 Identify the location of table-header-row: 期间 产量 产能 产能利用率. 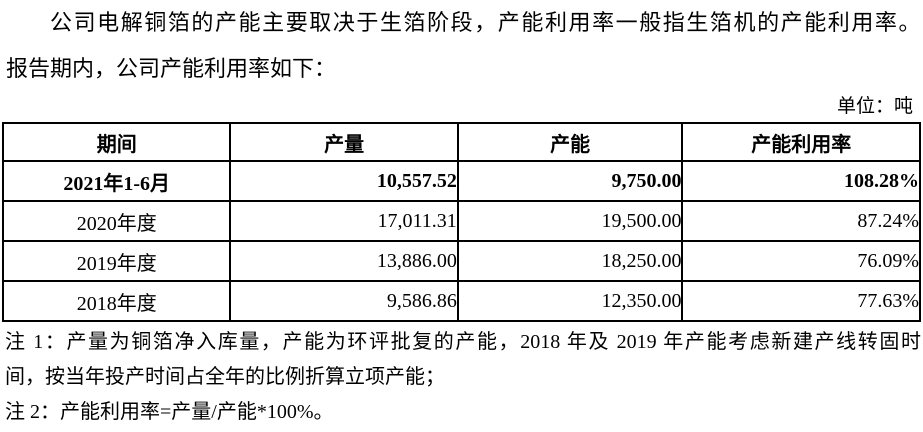
(461, 142).